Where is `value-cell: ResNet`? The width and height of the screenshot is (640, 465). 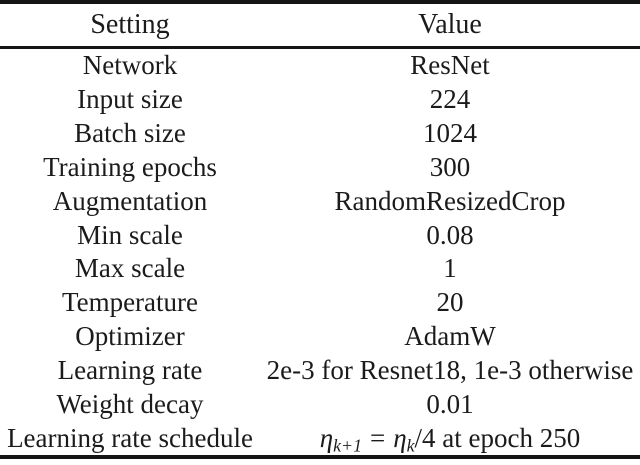
value-cell: ResNet is located at coordinates (450, 65).